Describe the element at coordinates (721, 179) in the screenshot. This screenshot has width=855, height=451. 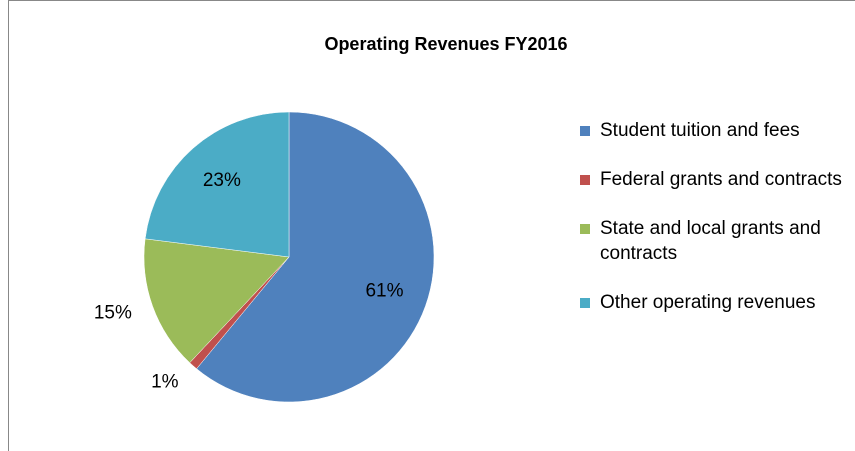
I see `legend-label: Federal grants and contracts` at that location.